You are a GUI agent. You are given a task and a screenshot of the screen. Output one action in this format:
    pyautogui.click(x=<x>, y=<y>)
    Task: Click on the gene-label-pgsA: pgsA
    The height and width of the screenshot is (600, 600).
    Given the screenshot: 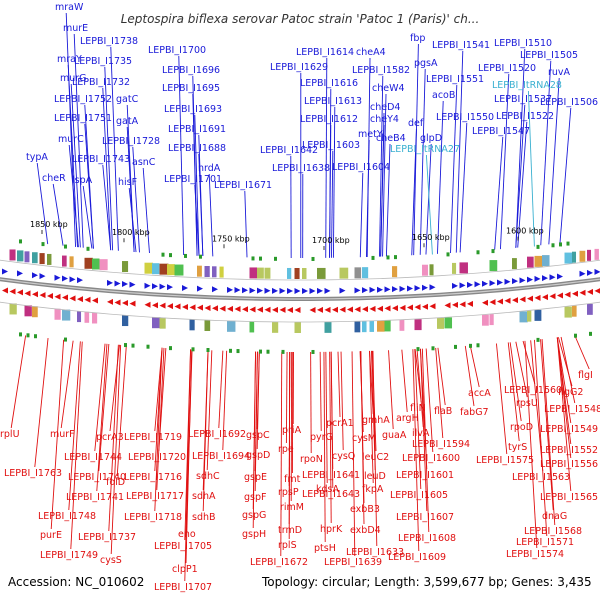 What is the action you would take?
    pyautogui.click(x=426, y=63)
    